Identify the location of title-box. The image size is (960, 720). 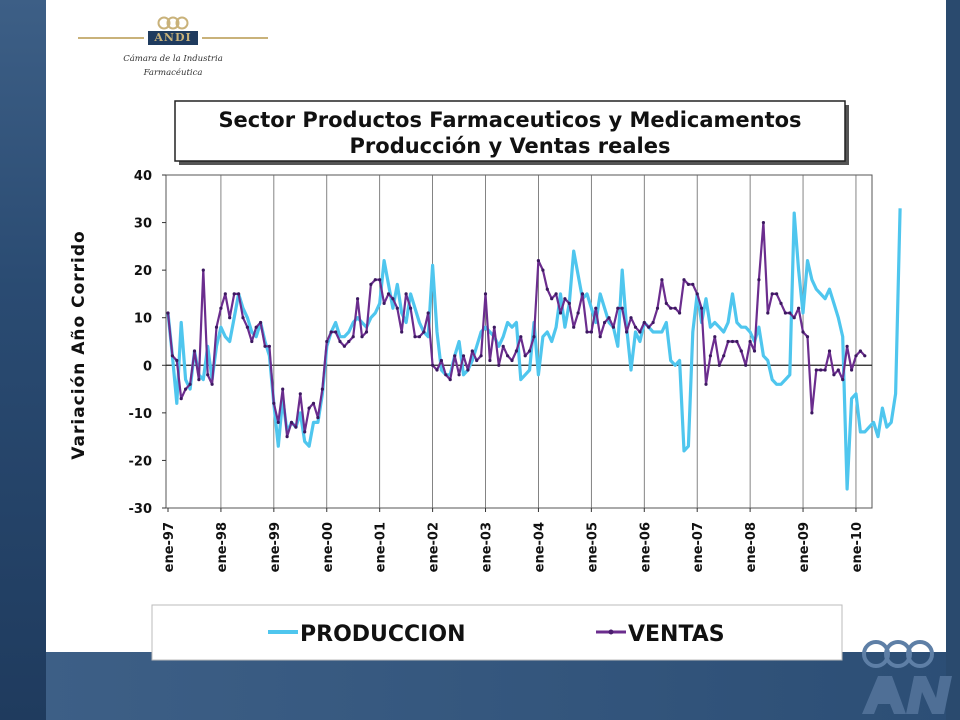
(510, 131).